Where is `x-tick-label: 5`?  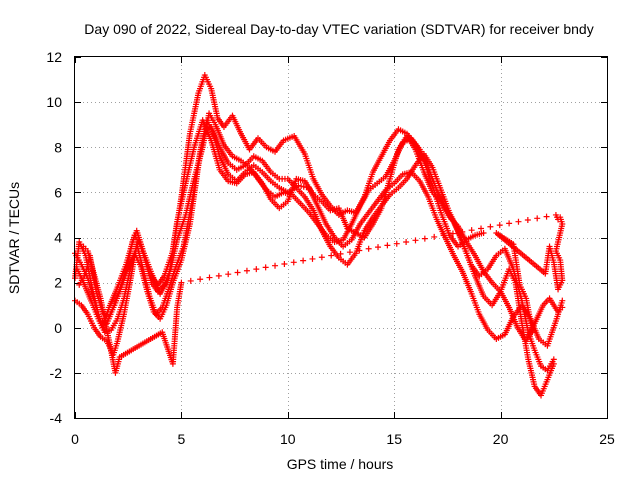 x-tick-label: 5 is located at coordinates (182, 439).